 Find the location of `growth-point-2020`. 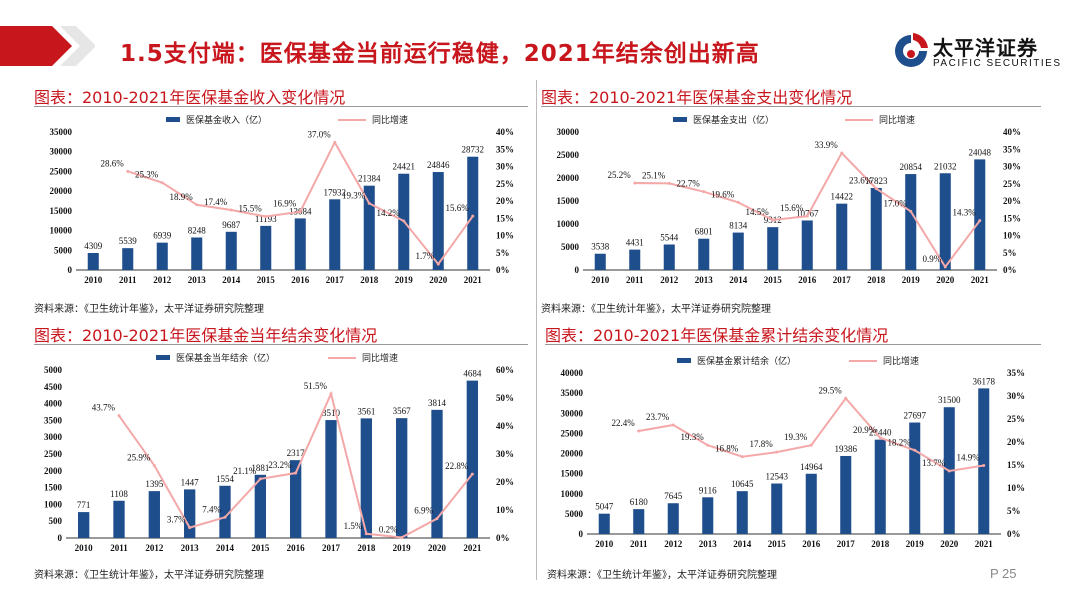

growth-point-2020 is located at coordinates (438, 264).